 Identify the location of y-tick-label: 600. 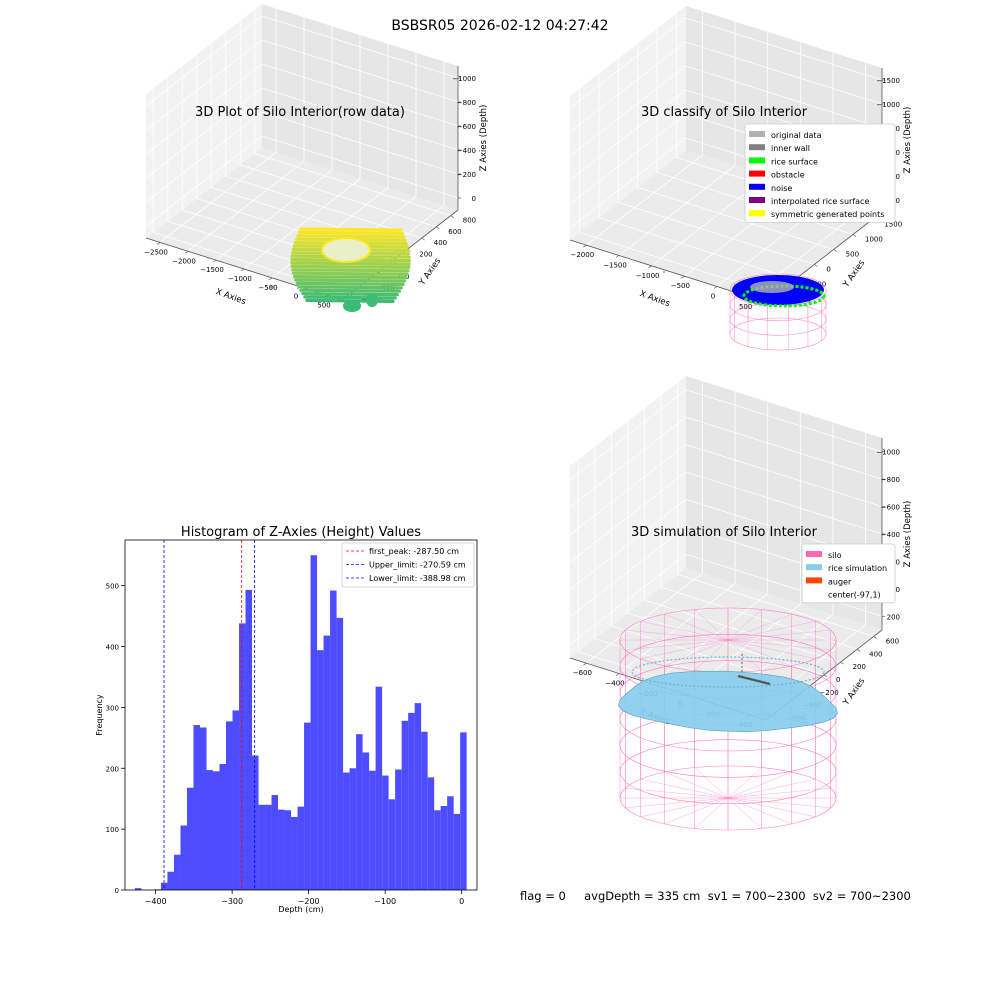
(892, 641).